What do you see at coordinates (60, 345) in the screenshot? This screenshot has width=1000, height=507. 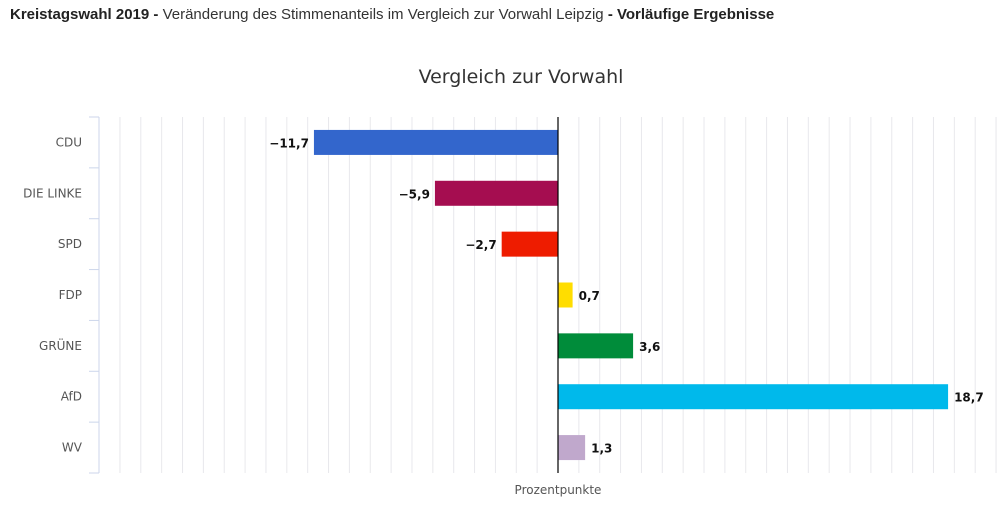 I see `category-label: GRÜNE` at bounding box center [60, 345].